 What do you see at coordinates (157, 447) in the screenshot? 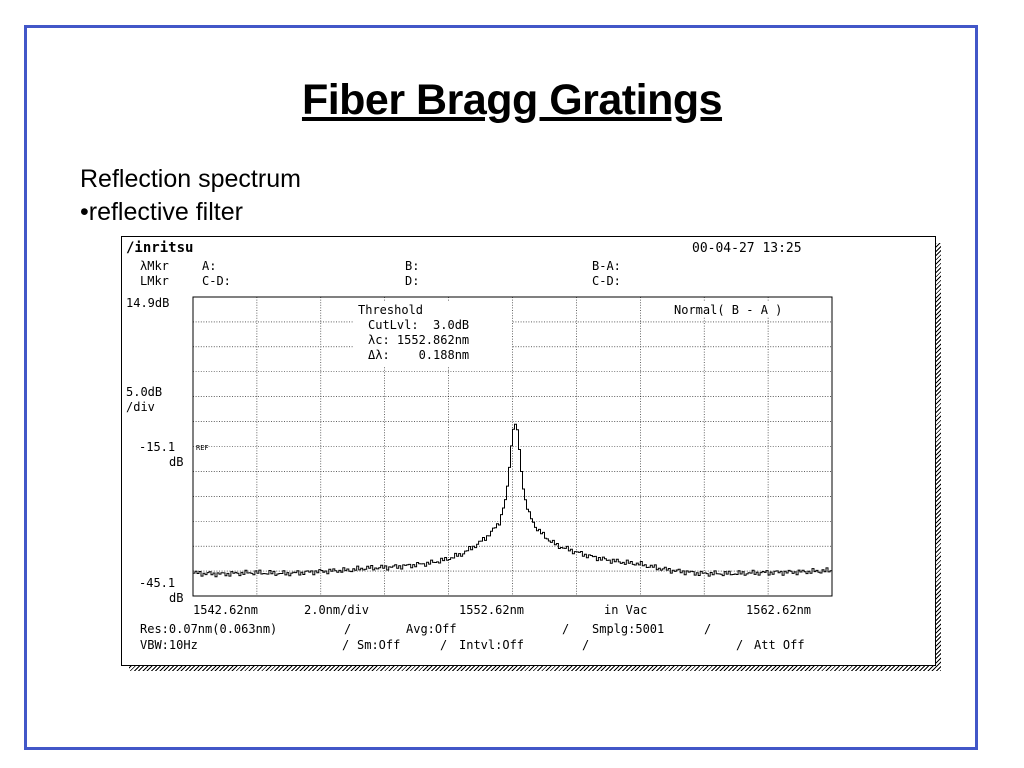
I see `y-ref-value: -15.1` at bounding box center [157, 447].